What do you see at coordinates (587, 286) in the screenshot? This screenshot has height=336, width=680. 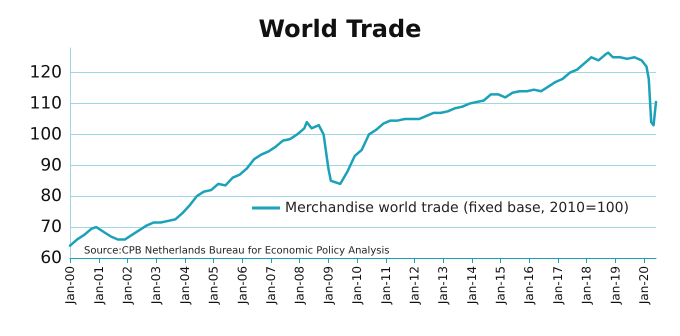 I see `x-tick-label: Jan-18` at bounding box center [587, 286].